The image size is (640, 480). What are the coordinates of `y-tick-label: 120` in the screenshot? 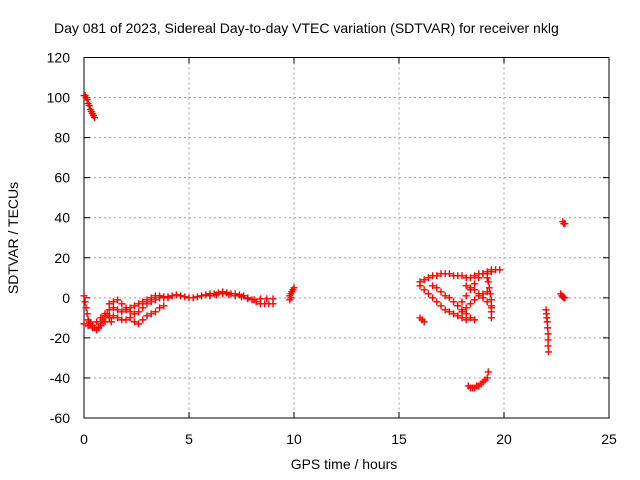 It's located at (59, 58).